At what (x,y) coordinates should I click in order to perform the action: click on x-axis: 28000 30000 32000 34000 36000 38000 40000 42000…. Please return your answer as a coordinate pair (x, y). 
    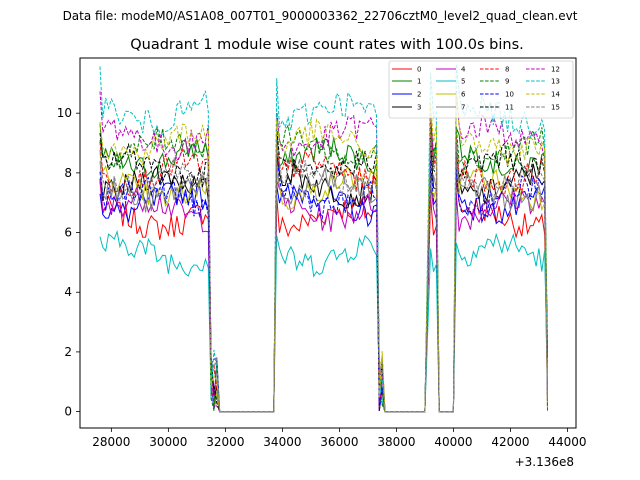
    Looking at the image, I should click on (339, 438).